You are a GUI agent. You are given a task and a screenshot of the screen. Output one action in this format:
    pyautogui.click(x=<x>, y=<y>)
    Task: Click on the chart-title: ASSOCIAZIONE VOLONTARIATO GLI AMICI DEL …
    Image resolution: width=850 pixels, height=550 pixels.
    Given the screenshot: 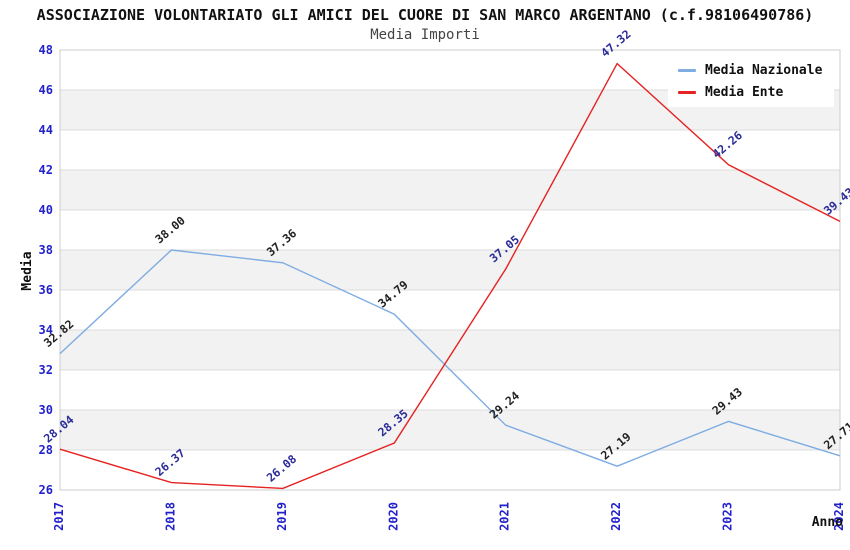 What is the action you would take?
    pyautogui.click(x=425, y=15)
    